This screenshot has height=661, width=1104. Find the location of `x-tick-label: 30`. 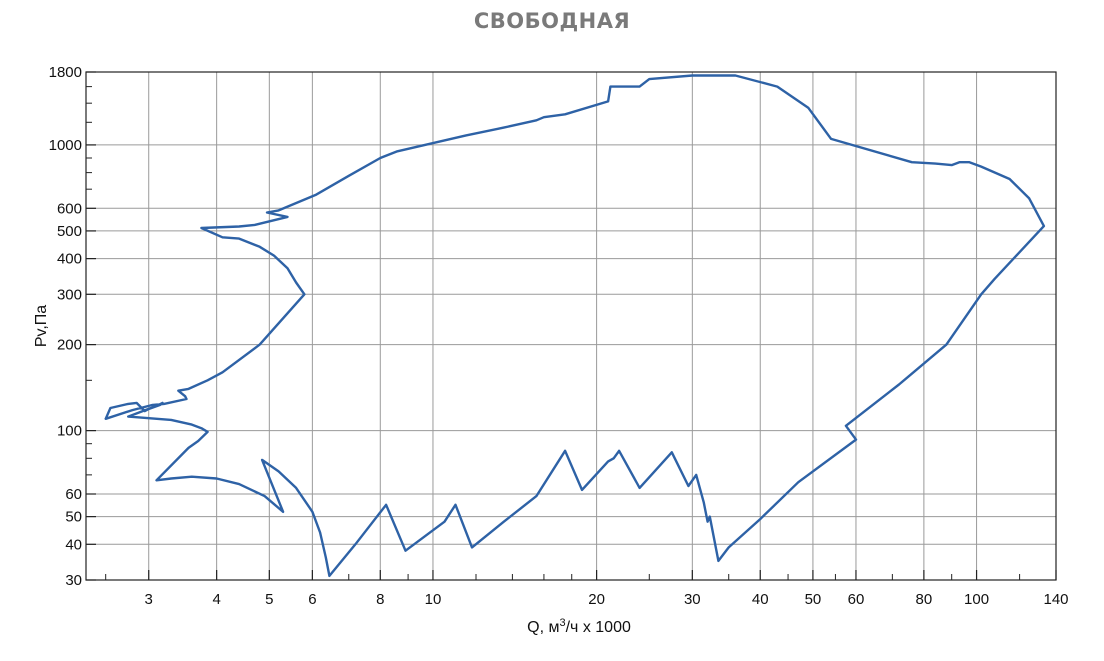

x-tick-label: 30 is located at coordinates (692, 599).